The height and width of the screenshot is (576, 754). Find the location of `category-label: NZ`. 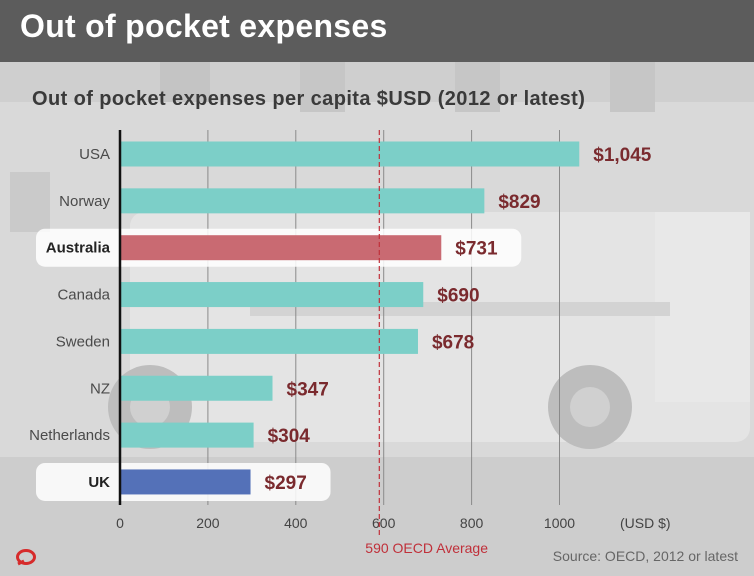

category-label: NZ is located at coordinates (100, 388).